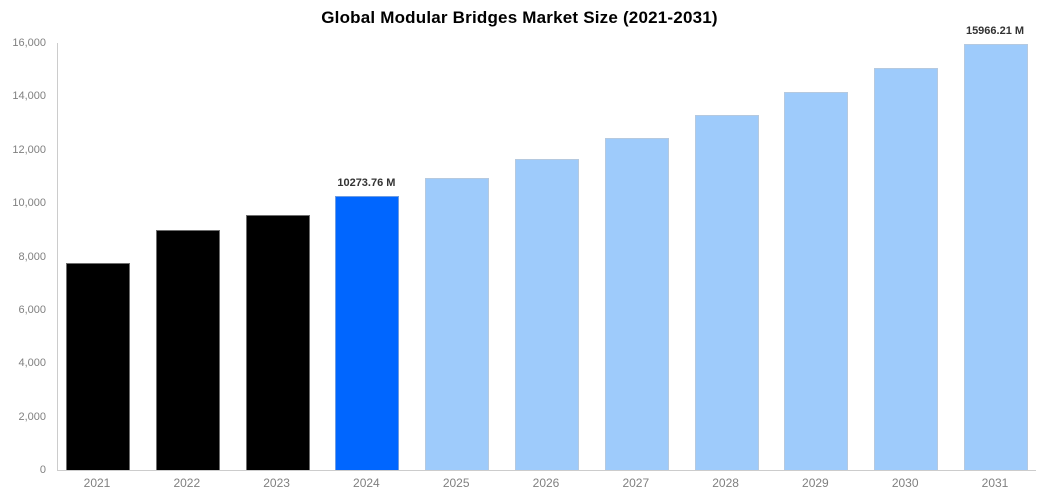 Image resolution: width=1039 pixels, height=500 pixels. What do you see at coordinates (366, 483) in the screenshot?
I see `x-axis-tick-label-2024: 2024` at bounding box center [366, 483].